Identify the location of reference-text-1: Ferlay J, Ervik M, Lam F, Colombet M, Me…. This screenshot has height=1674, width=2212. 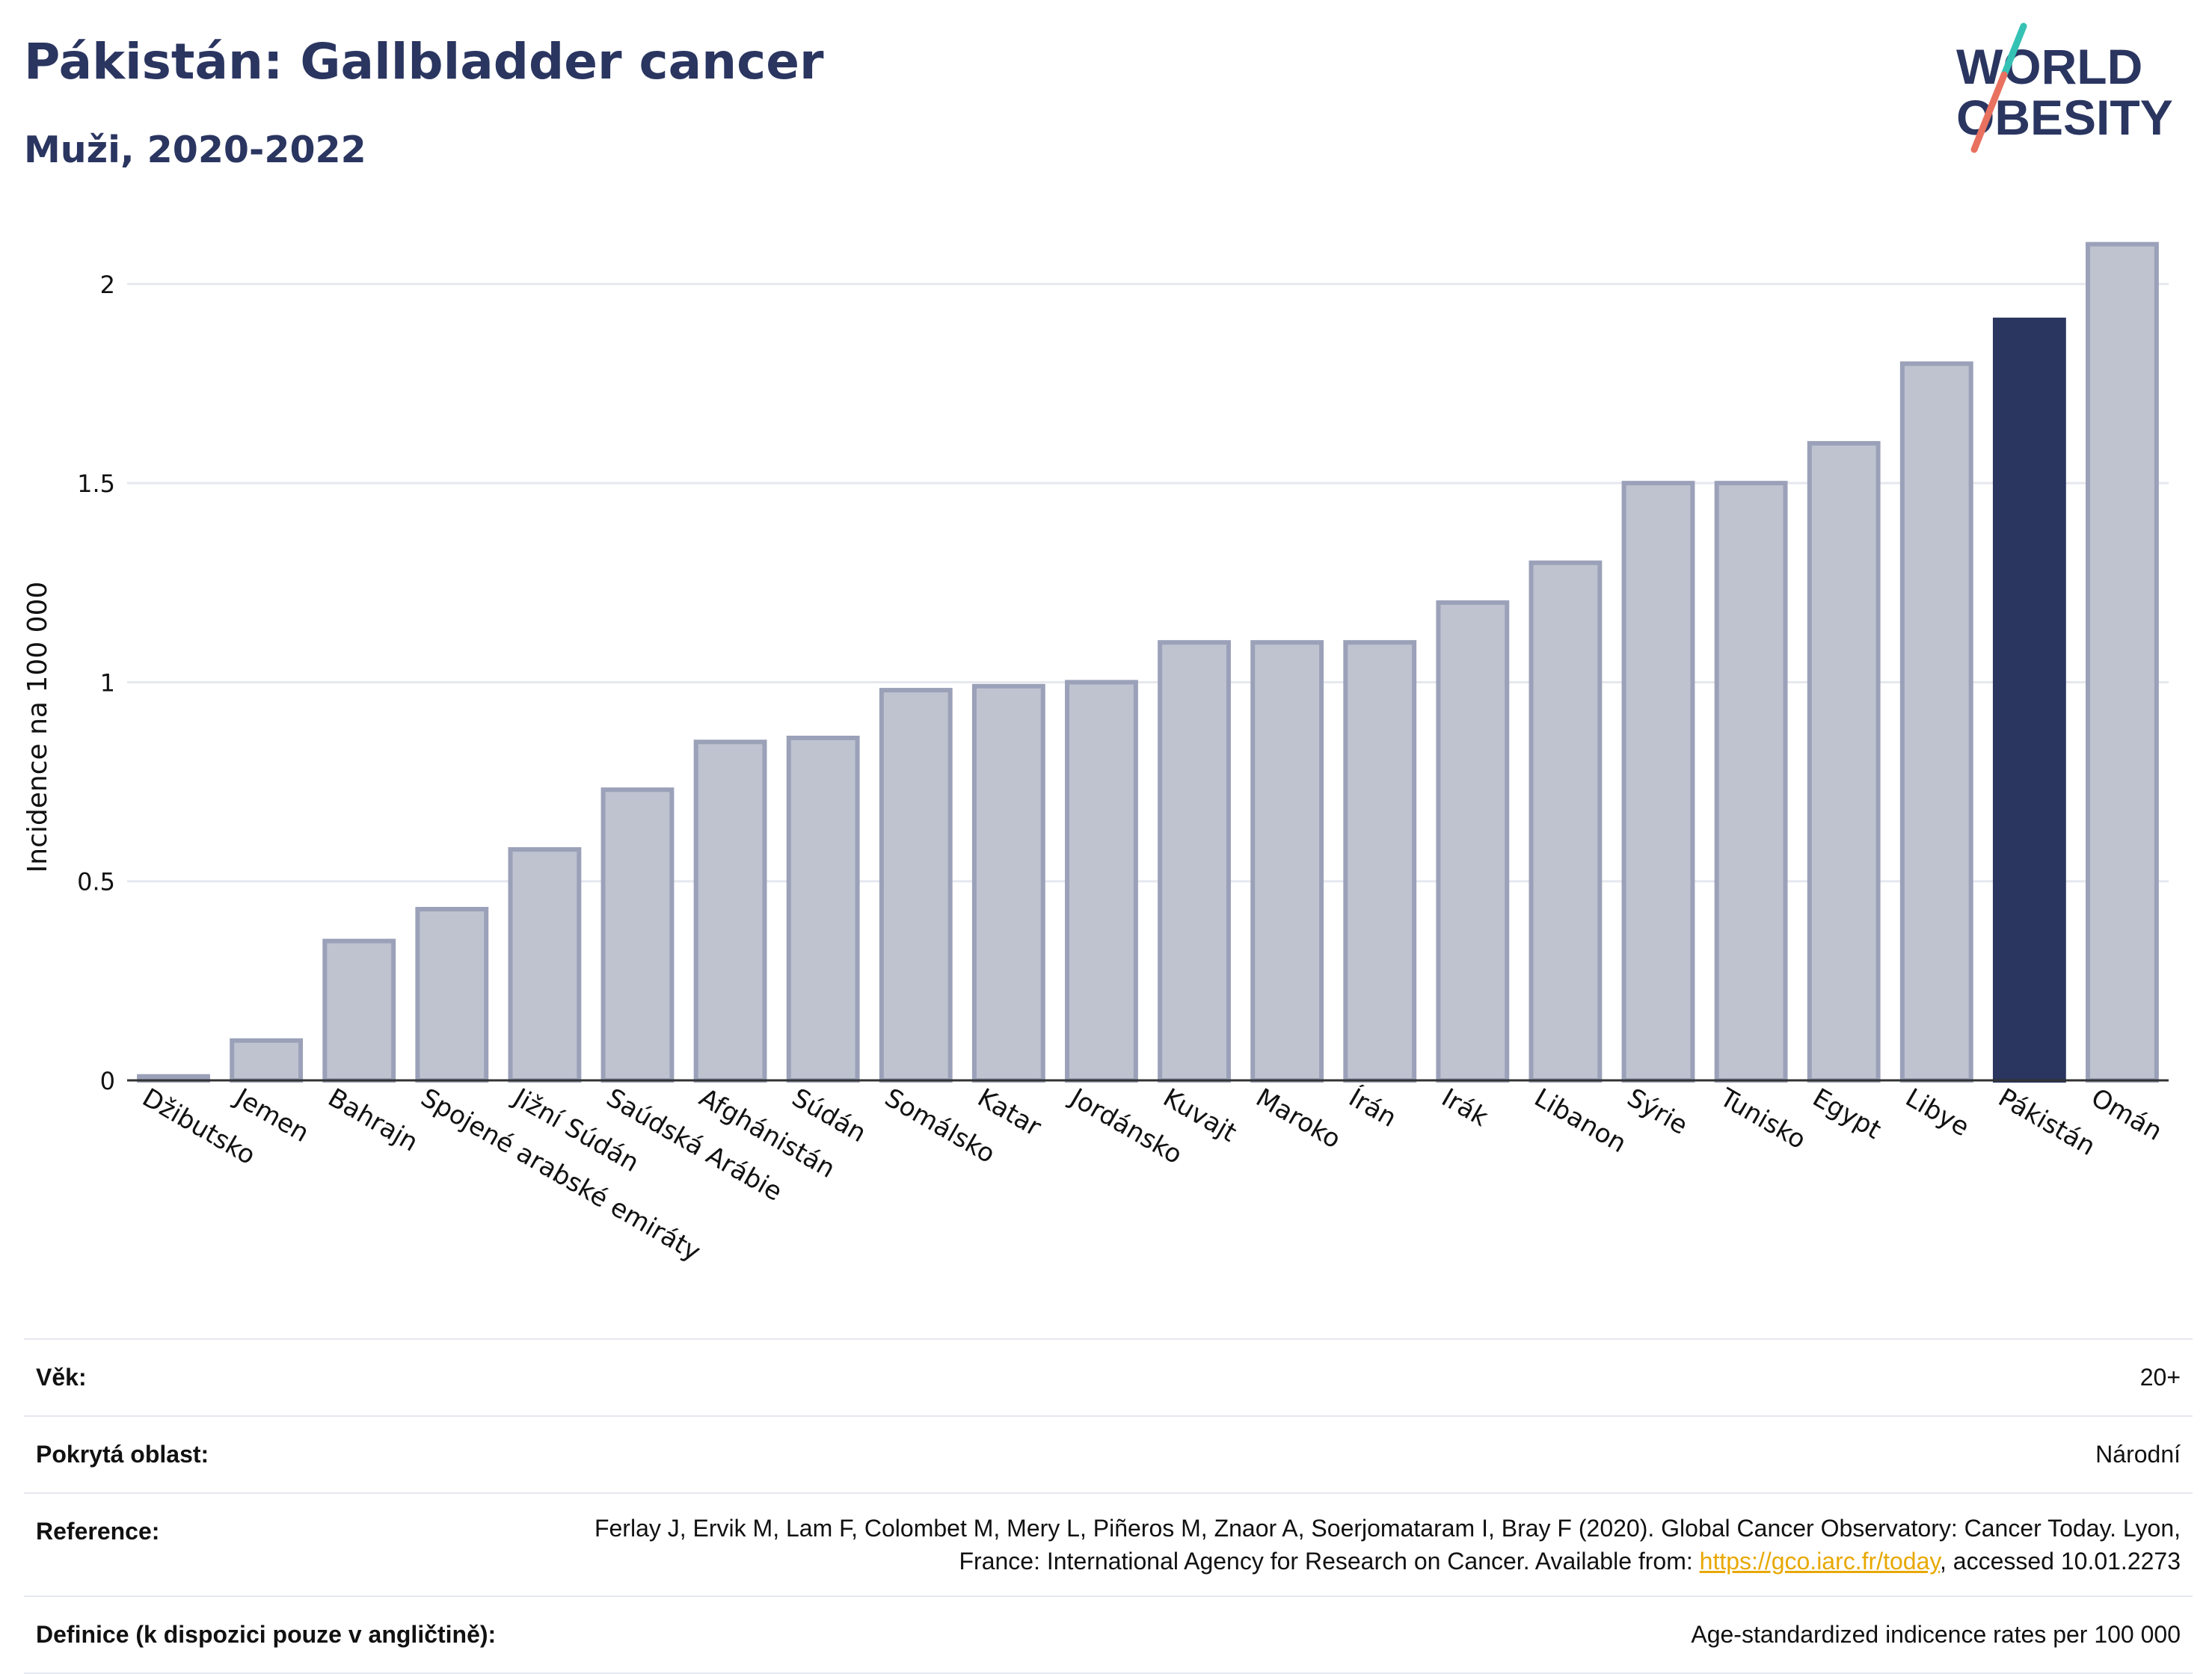
(1387, 1545).